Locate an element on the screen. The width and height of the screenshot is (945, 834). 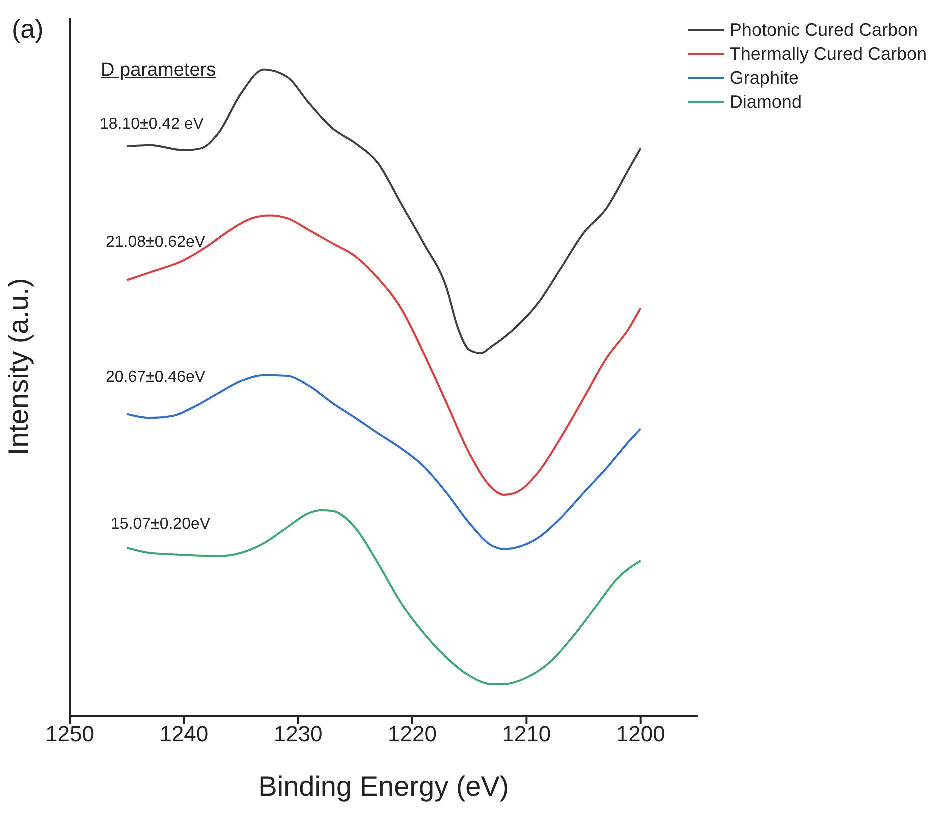
annotation: D parameters is located at coordinates (158, 71).